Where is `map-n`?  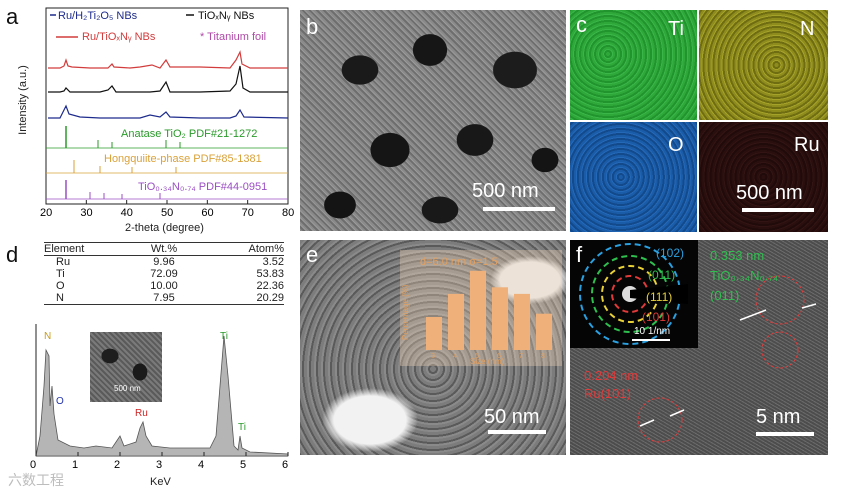 map-n is located at coordinates (763, 65).